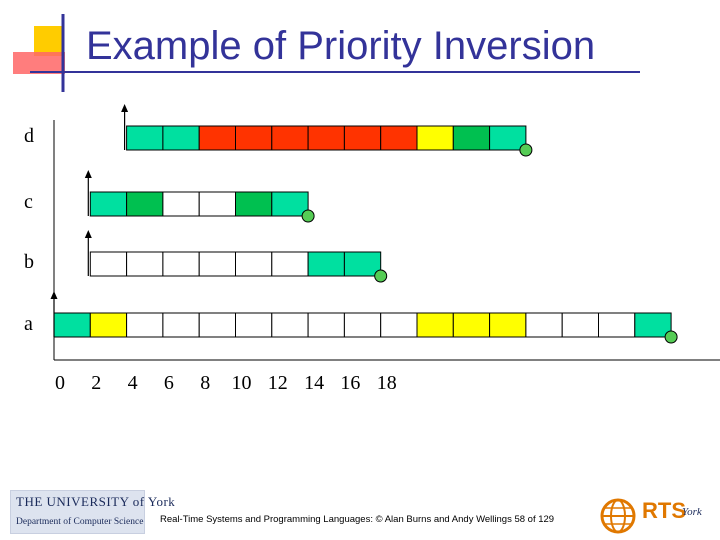 This screenshot has height=540, width=720. I want to click on university-logo-line2: Department of Computer Science, so click(80, 522).